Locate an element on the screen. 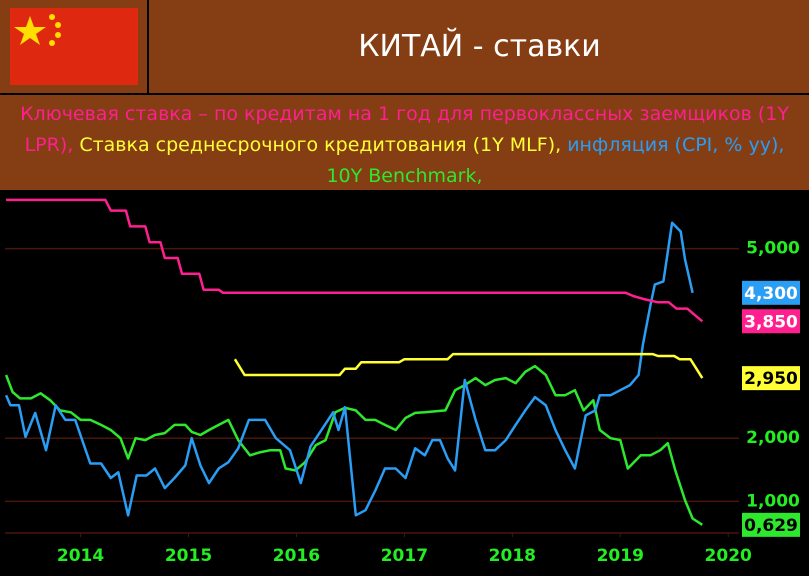  chart-title: КИТАЙ - ставки is located at coordinates (479, 46).